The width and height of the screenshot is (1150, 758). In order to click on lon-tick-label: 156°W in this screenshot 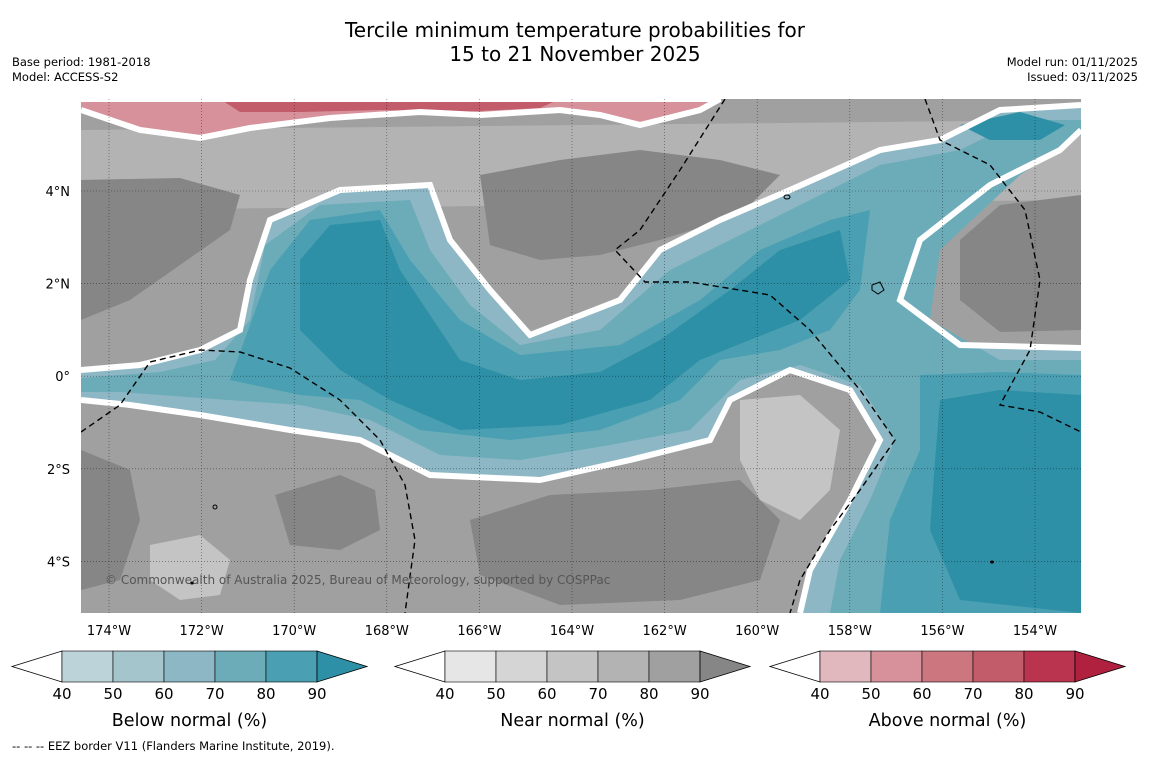, I will do `click(942, 631)`.